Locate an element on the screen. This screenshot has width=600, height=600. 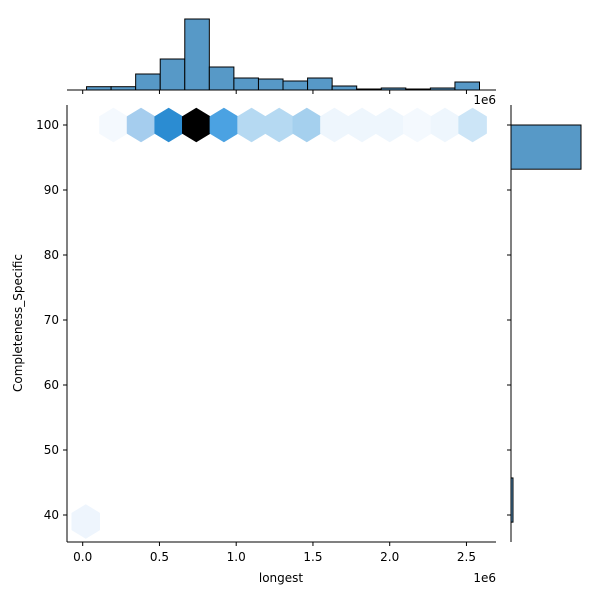
x-tick-label: 0.0 is located at coordinates (82, 557).